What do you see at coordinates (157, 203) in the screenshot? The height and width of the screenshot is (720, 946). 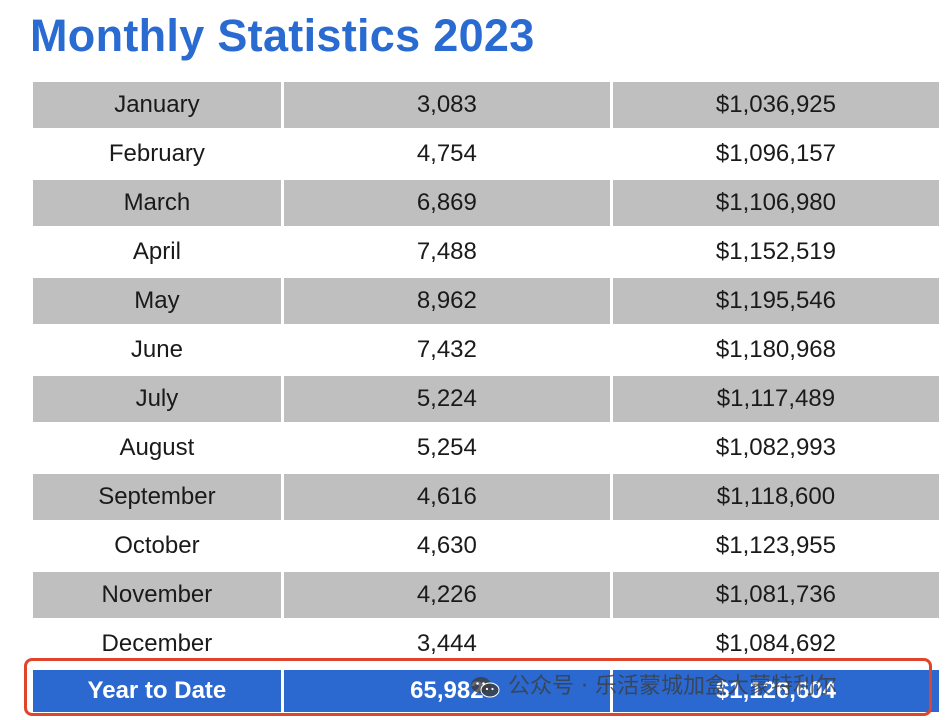 I see `month-cell: March` at bounding box center [157, 203].